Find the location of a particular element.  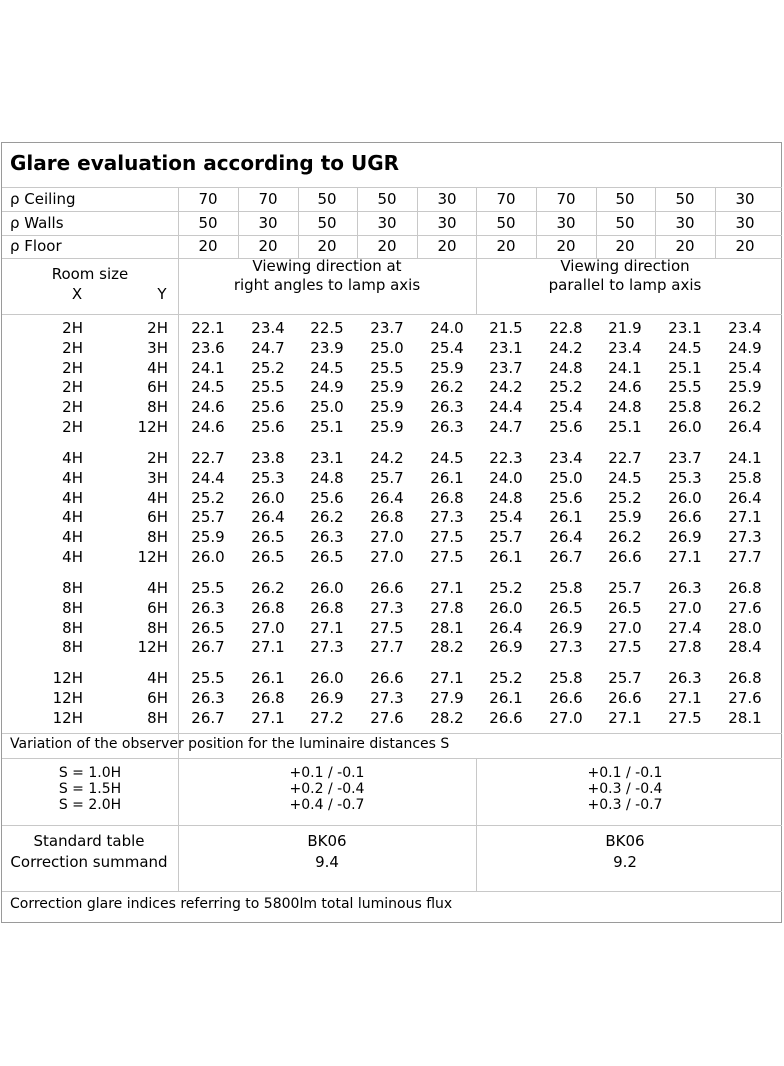

ugr-value: 24.7 is located at coordinates (506, 427).